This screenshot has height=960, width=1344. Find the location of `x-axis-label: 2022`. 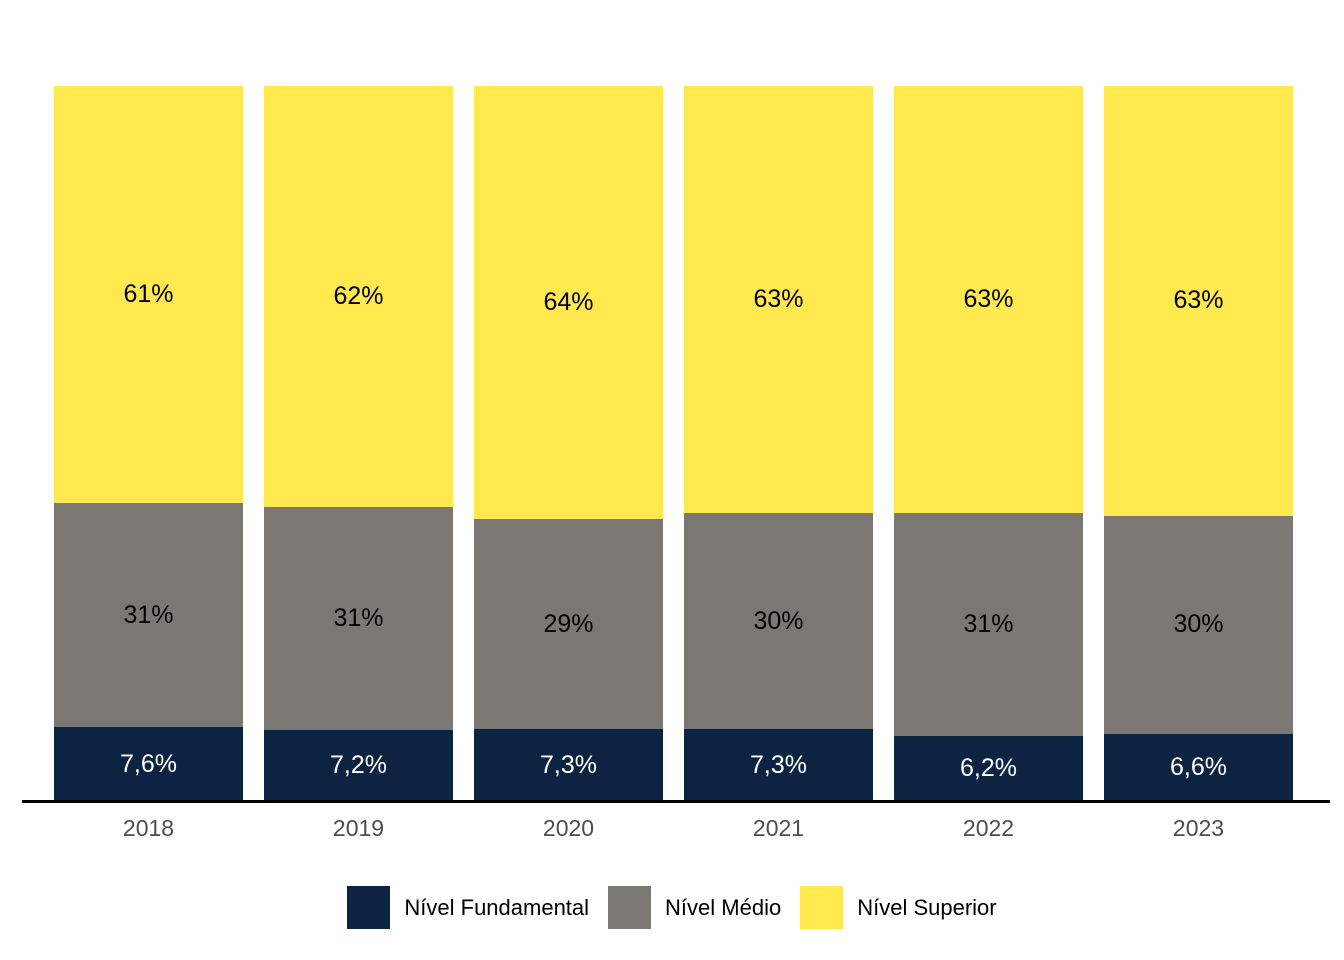

x-axis-label: 2022 is located at coordinates (988, 828).